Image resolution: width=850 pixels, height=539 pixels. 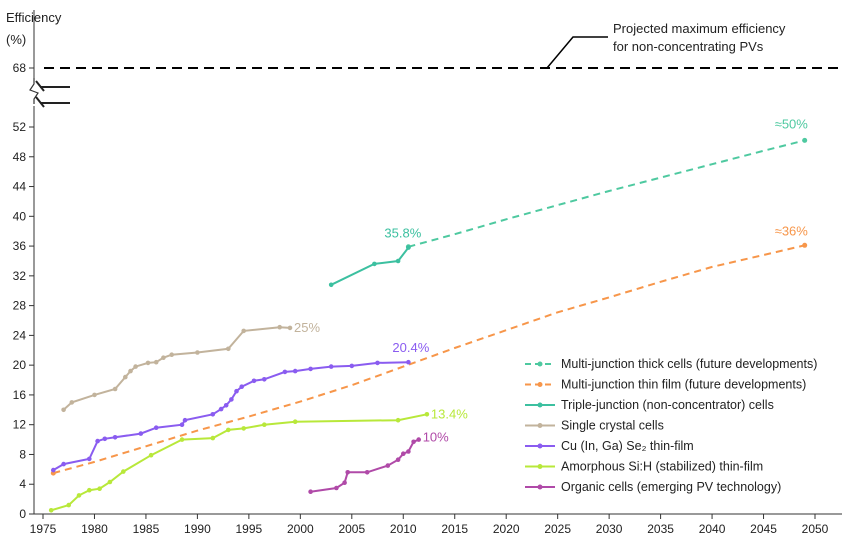 What do you see at coordinates (627, 446) in the screenshot?
I see `legend-label-4: Cu (In, Ga) Se₂ thin-film` at bounding box center [627, 446].